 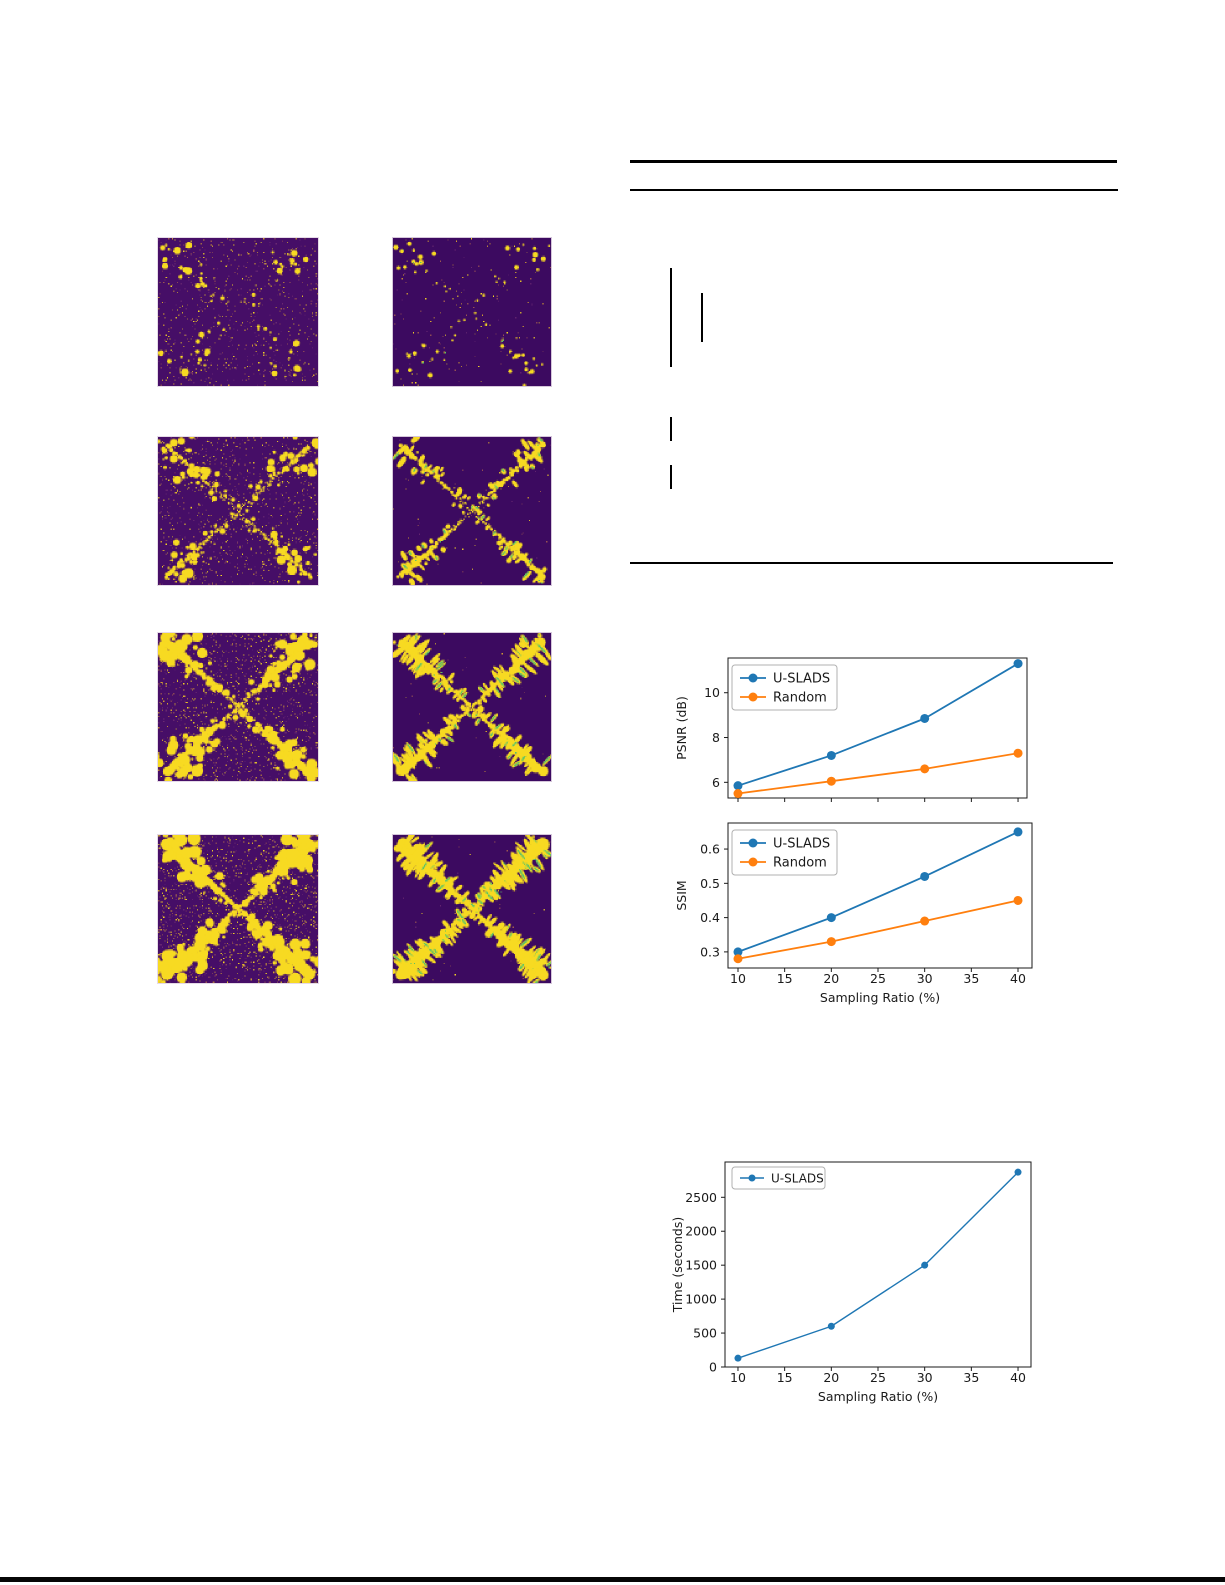 I want to click on mask-image-row3-sampled, so click(x=238, y=707).